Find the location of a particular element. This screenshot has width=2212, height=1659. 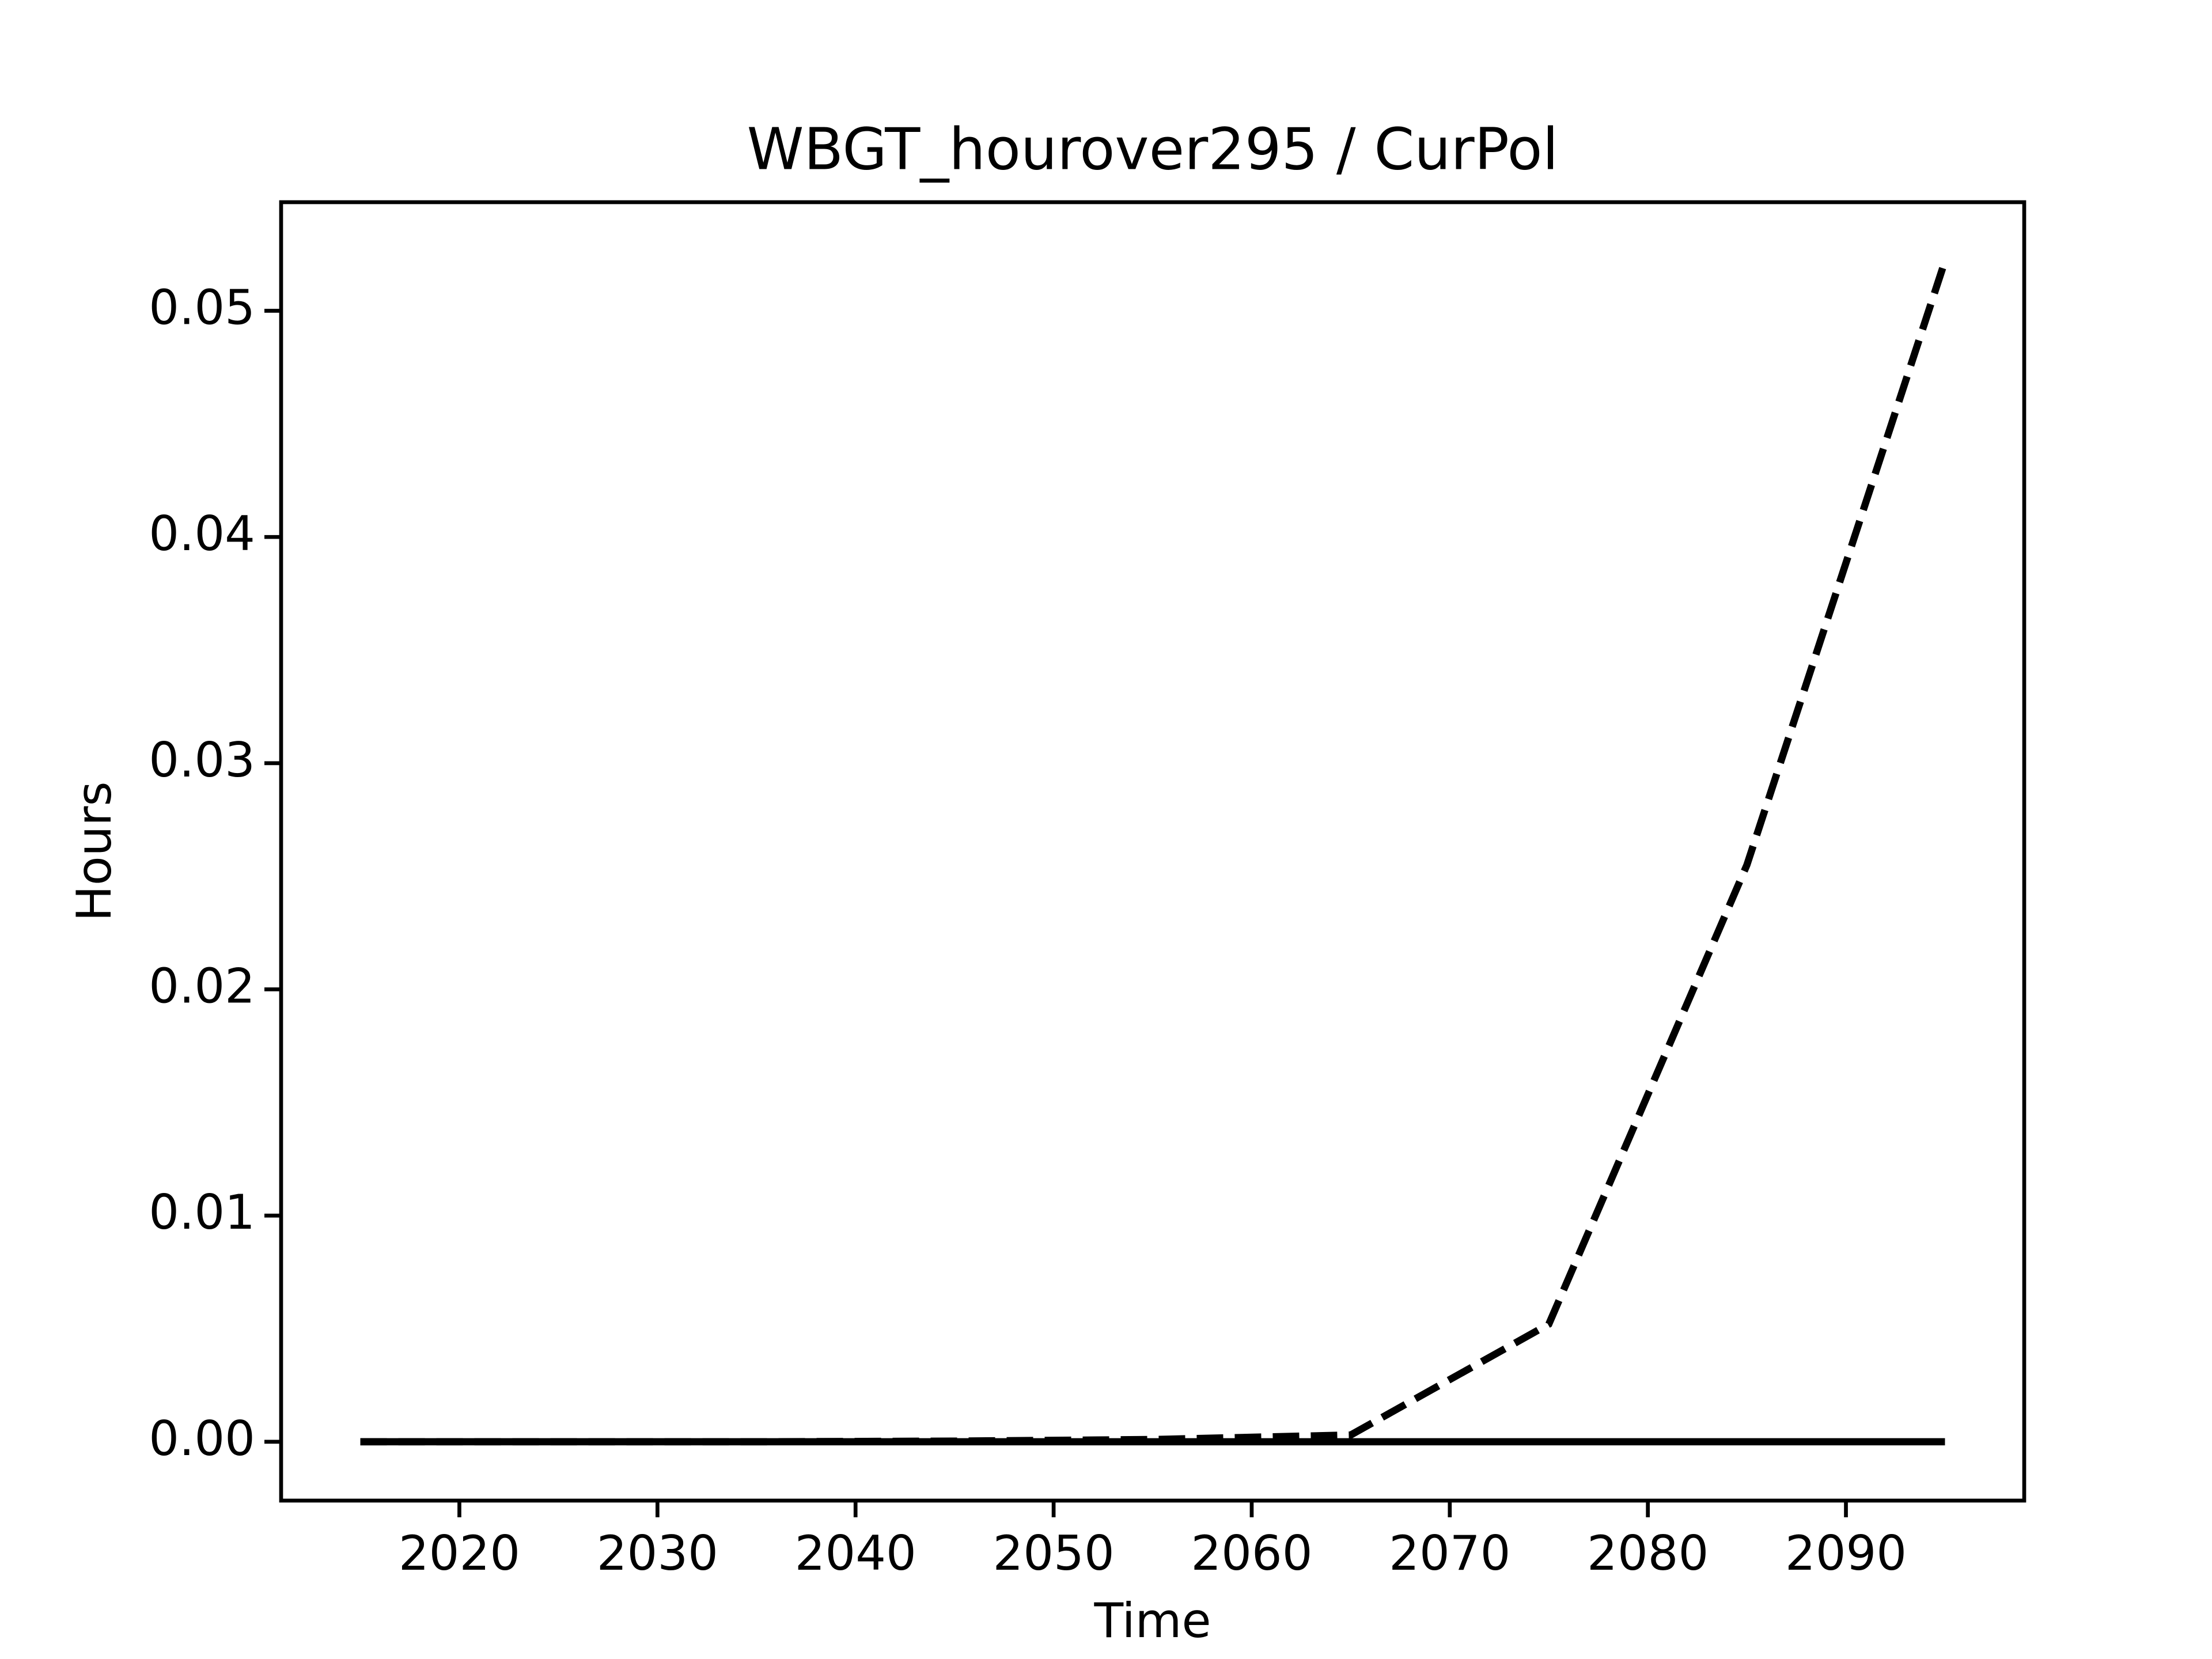

x-tick-label: 2070 is located at coordinates (1449, 1553).